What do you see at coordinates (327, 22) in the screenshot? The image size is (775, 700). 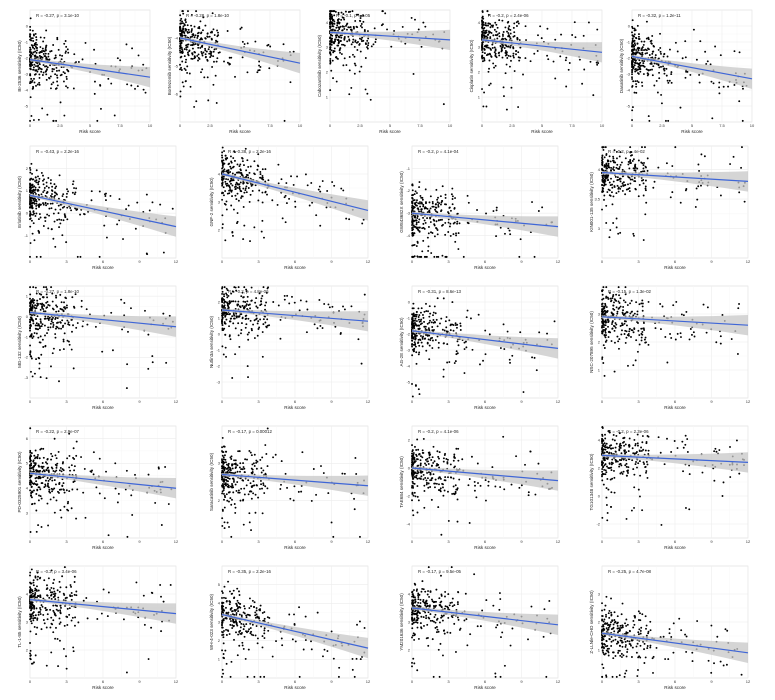 I see `y-tick-label: 4` at bounding box center [327, 22].